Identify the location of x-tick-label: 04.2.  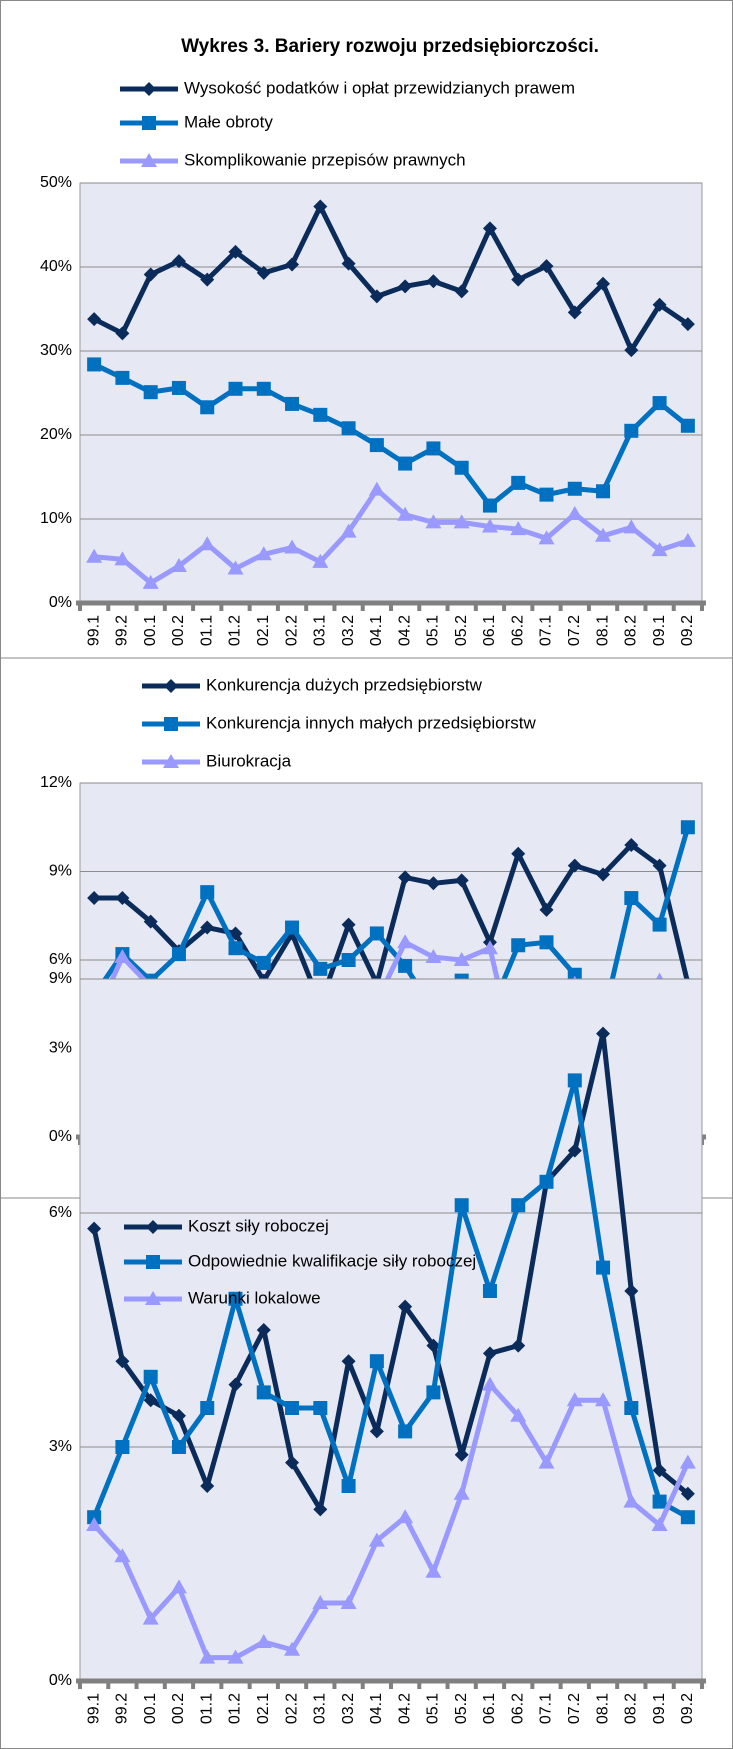
(404, 630).